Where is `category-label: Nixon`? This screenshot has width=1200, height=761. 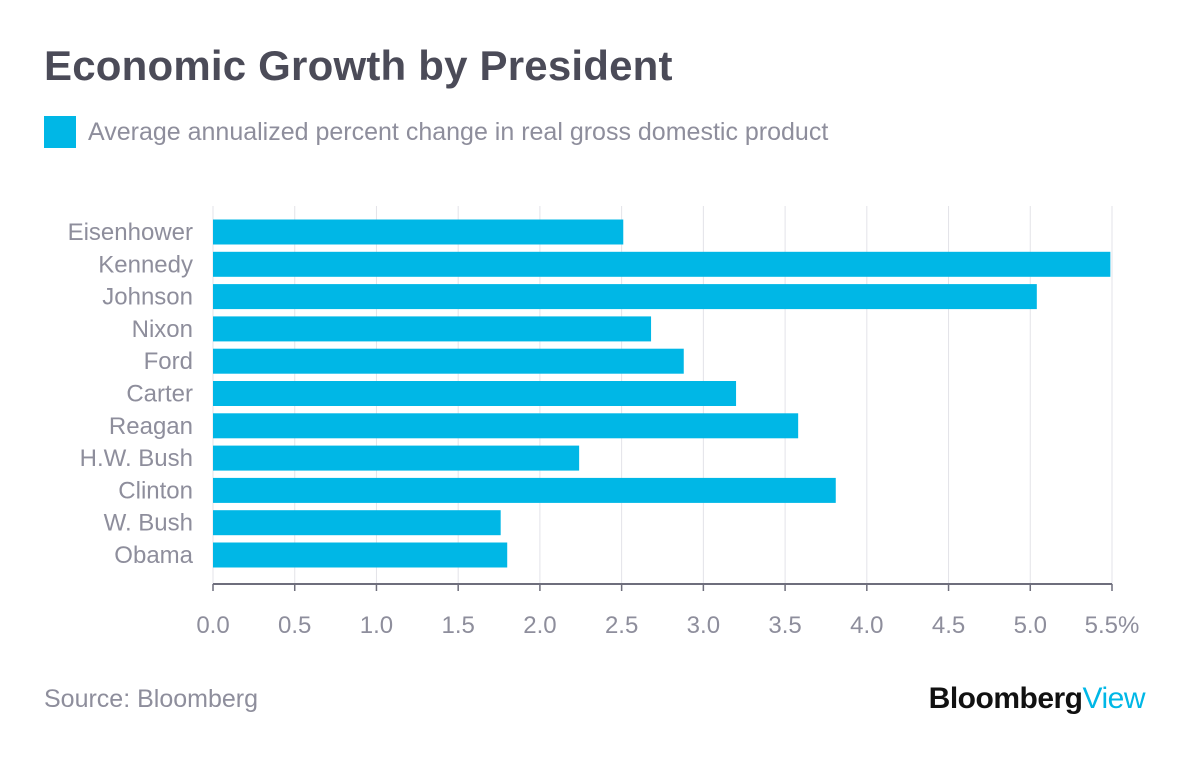
category-label: Nixon is located at coordinates (162, 329).